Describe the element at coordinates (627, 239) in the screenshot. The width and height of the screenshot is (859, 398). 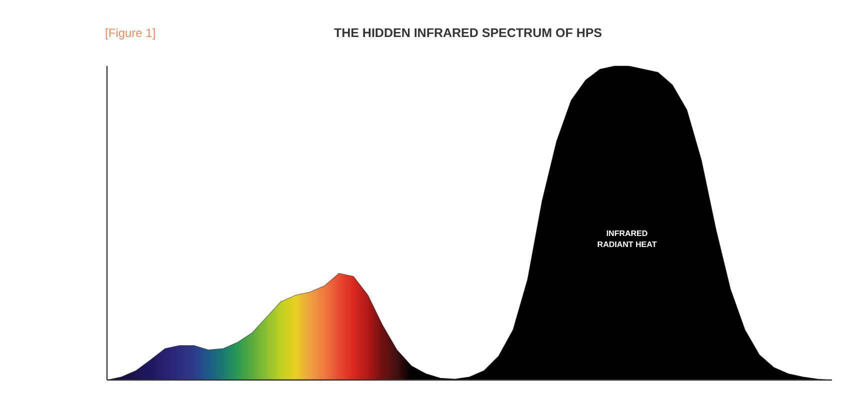
I see `annotation: INFRARED RADIANT HEAT` at that location.